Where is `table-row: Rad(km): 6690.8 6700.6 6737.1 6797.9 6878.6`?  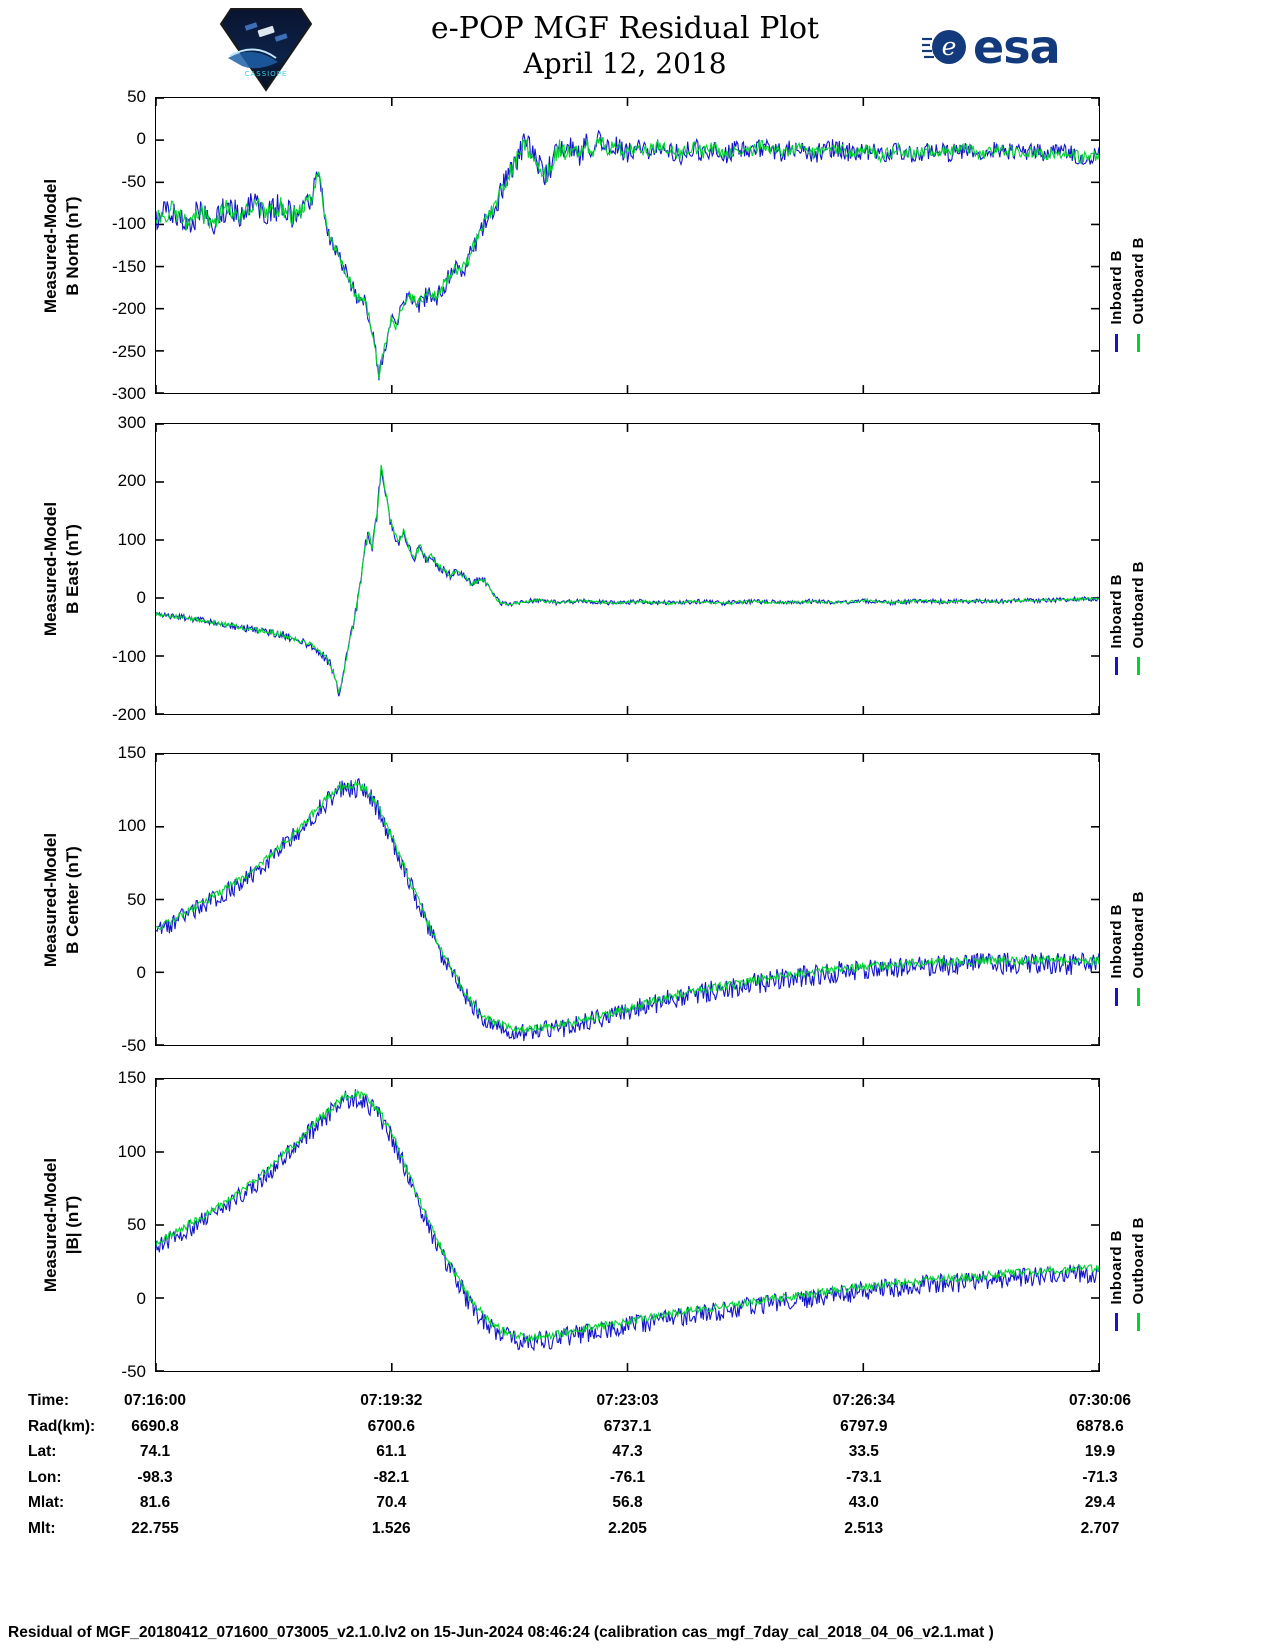 table-row: Rad(km): 6690.8 6700.6 6737.1 6797.9 6878.6 is located at coordinates (637, 1430).